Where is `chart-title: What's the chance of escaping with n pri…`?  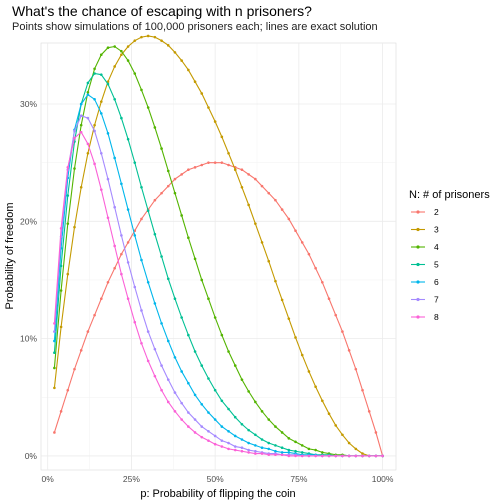
chart-title: What's the chance of escaping with n pri… is located at coordinates (162, 11).